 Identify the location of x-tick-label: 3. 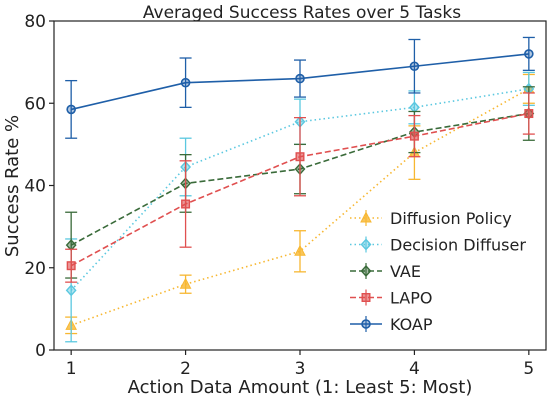
(300, 369).